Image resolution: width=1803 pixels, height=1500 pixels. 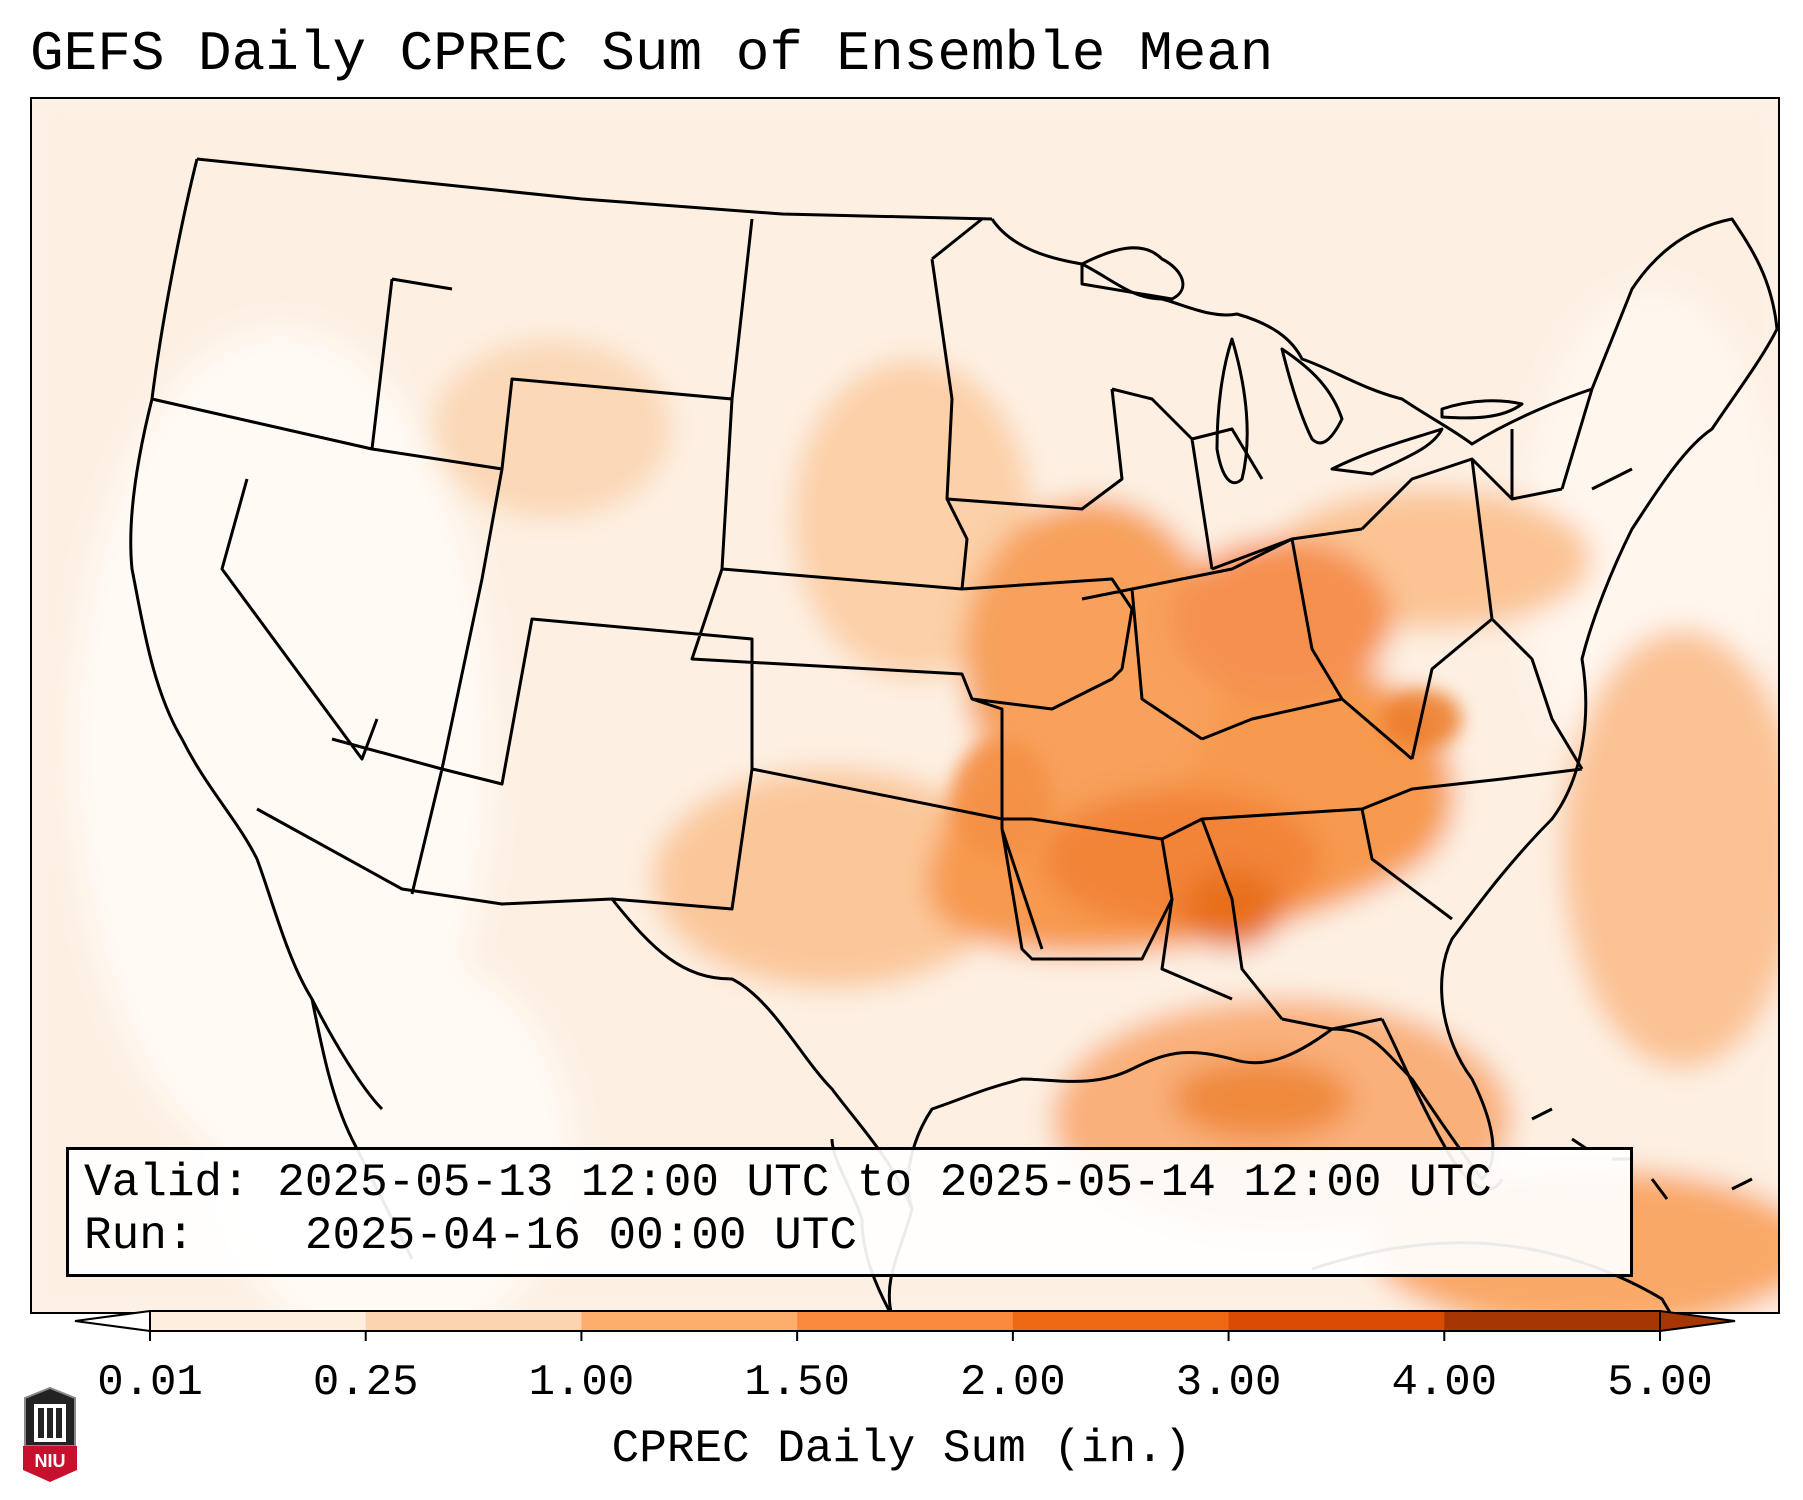 I want to click on atlantic-field, so click(x=1670, y=849).